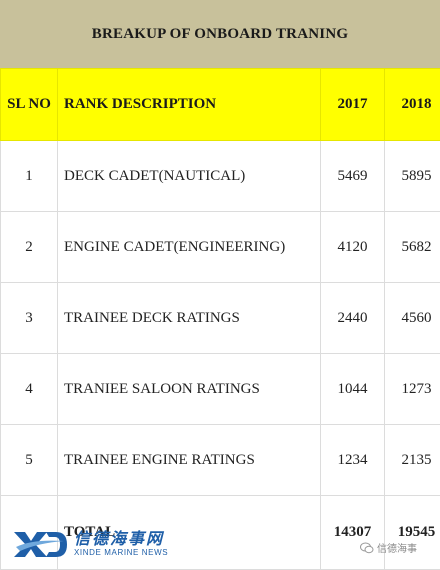  I want to click on value-2018-cell: 2135, so click(412, 460).